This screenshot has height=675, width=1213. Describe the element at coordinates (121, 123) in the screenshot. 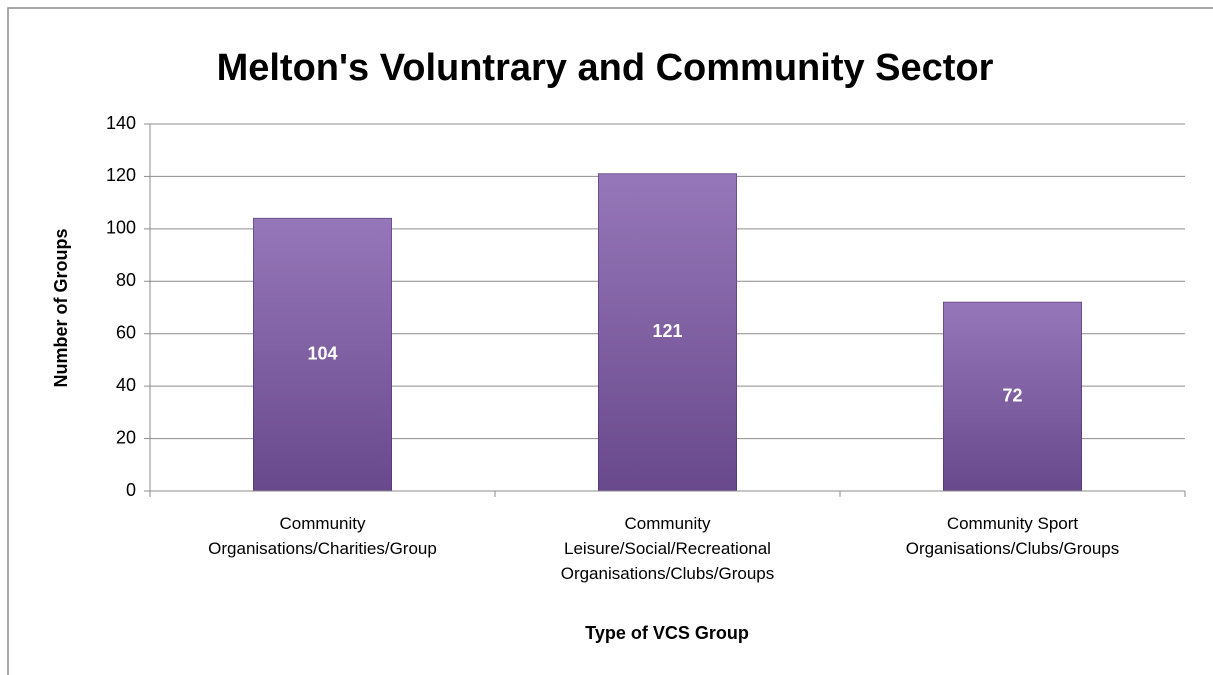

I see `y-tick-label: 140` at that location.